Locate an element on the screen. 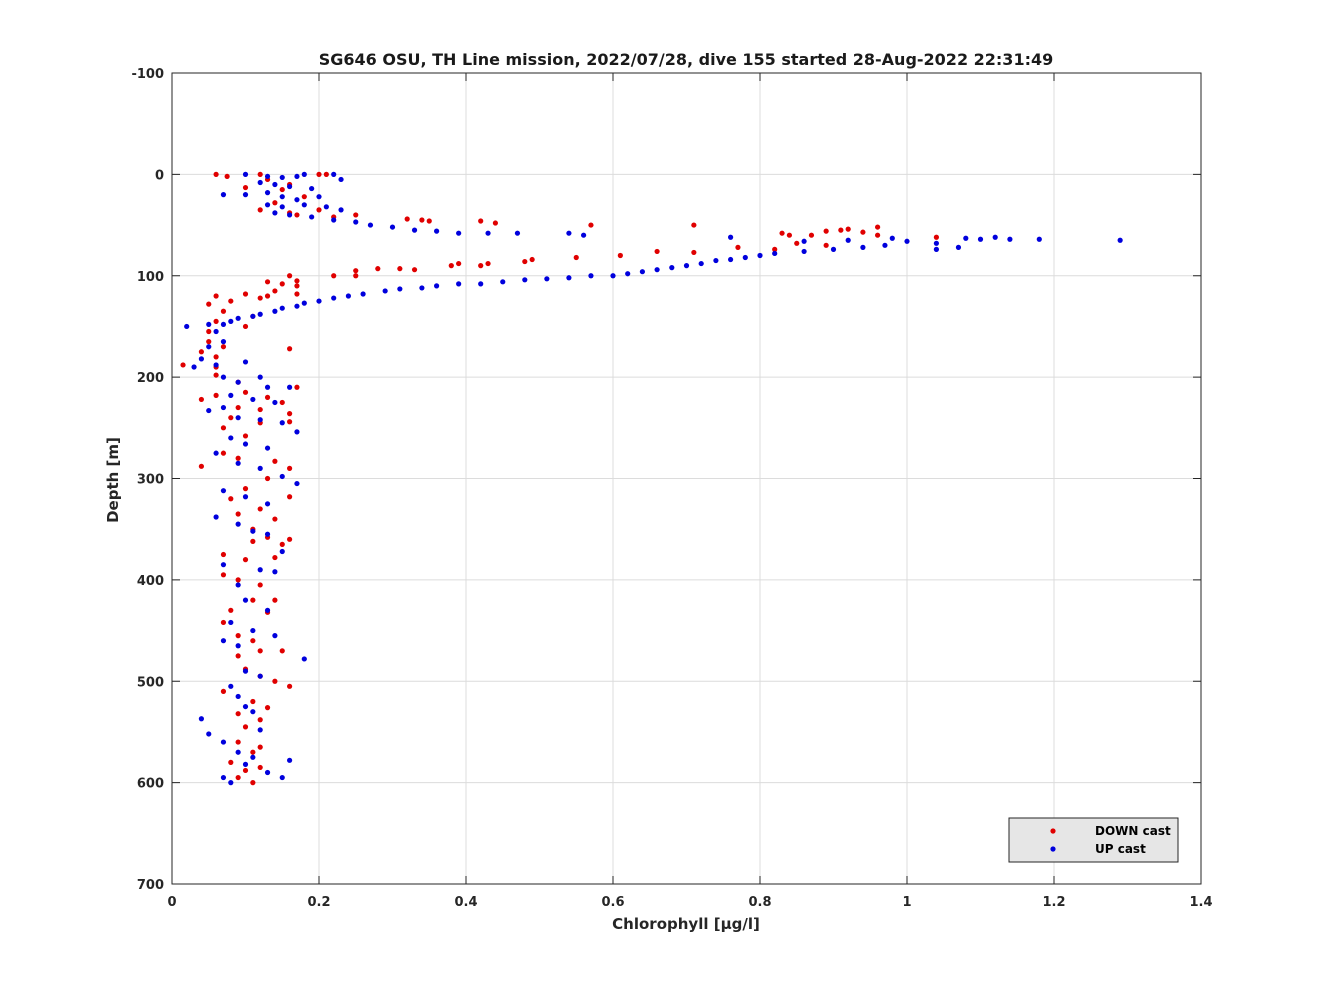  y-tick-label: 0 is located at coordinates (159, 175).